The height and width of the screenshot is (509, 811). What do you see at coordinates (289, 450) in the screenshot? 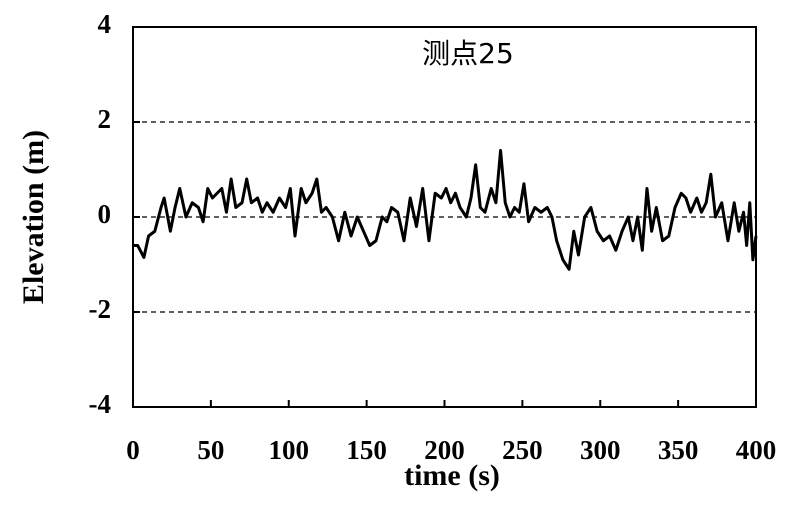
I see `x-tick-label: 100` at bounding box center [289, 450].